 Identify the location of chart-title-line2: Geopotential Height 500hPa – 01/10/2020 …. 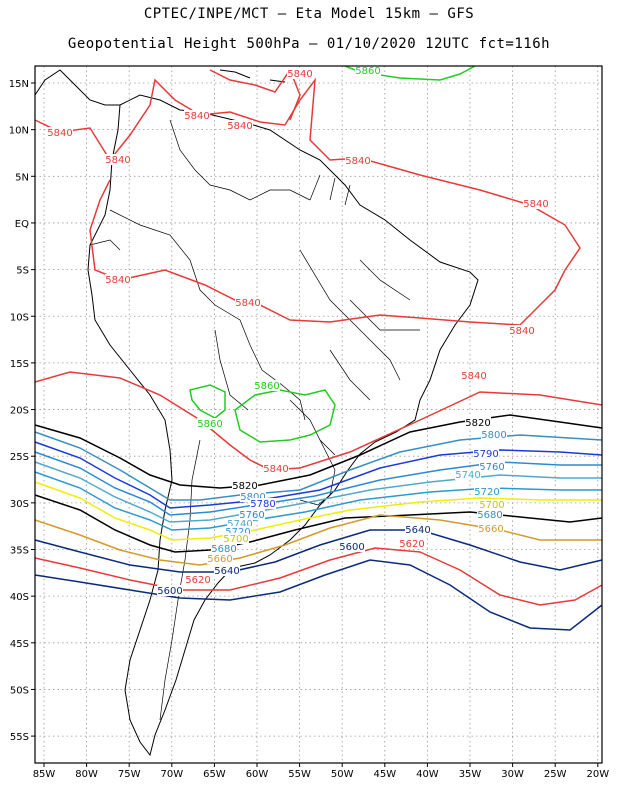
(309, 44).